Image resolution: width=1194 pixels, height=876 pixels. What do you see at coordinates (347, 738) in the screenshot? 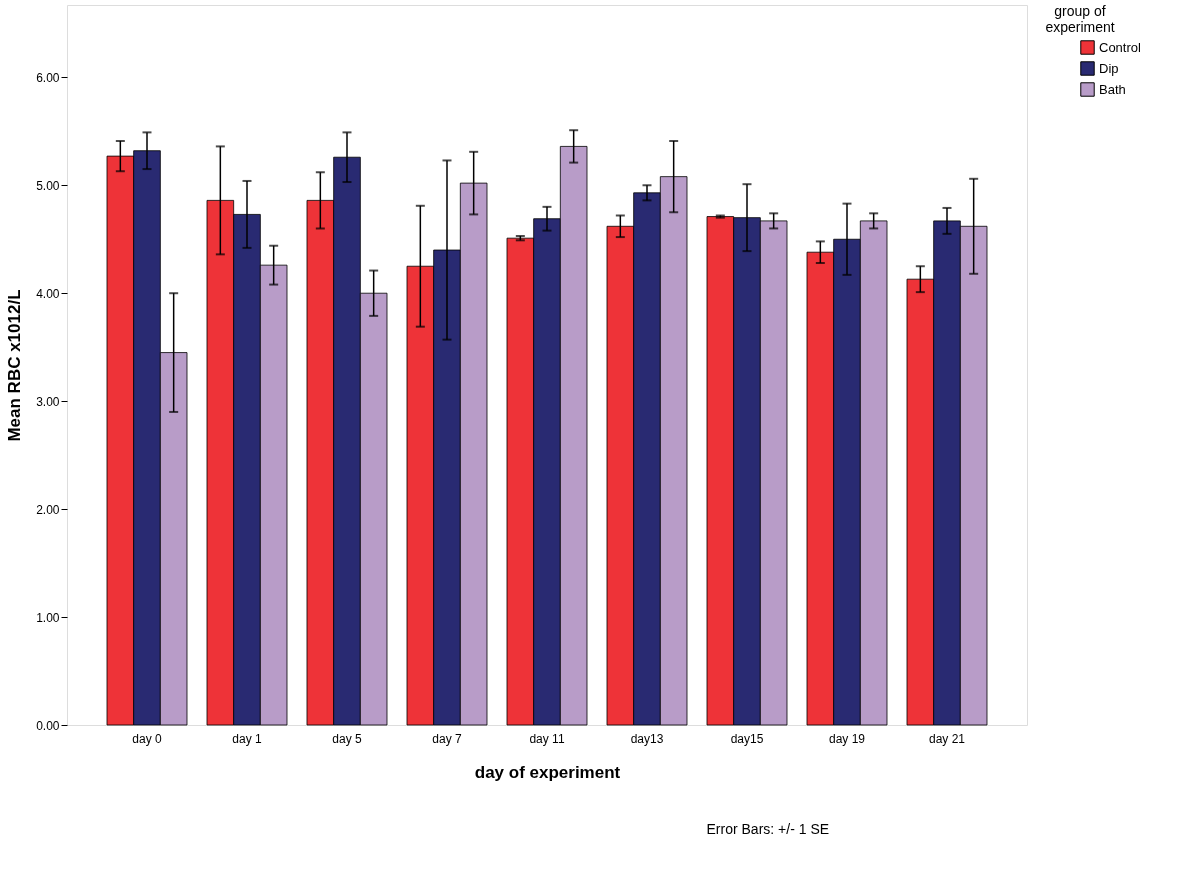
I see `x-tick-label: day 5` at bounding box center [347, 738].